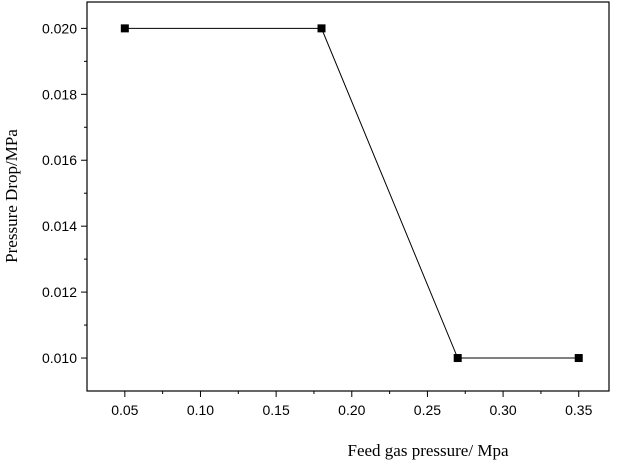 The image size is (620, 461). Describe the element at coordinates (428, 450) in the screenshot. I see `x-axis-title: Feed gas pressure/ Mpa` at that location.